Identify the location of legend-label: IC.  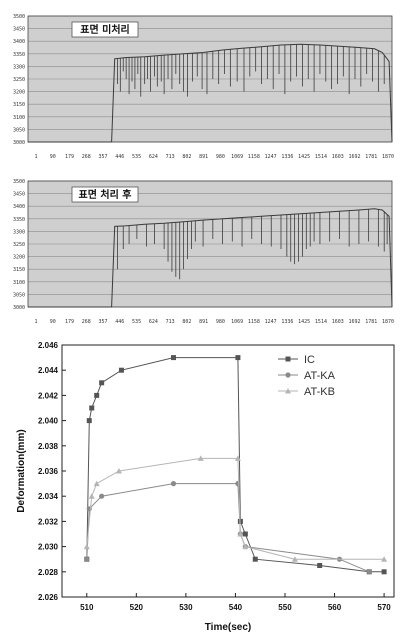
(309, 360).